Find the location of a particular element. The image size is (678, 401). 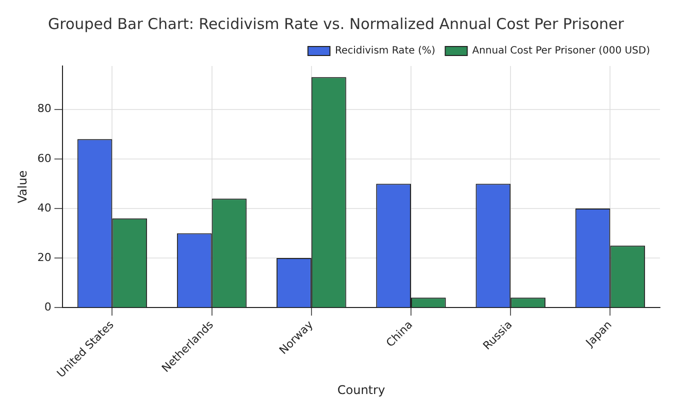

y-tick-label: 0 is located at coordinates (48, 307).